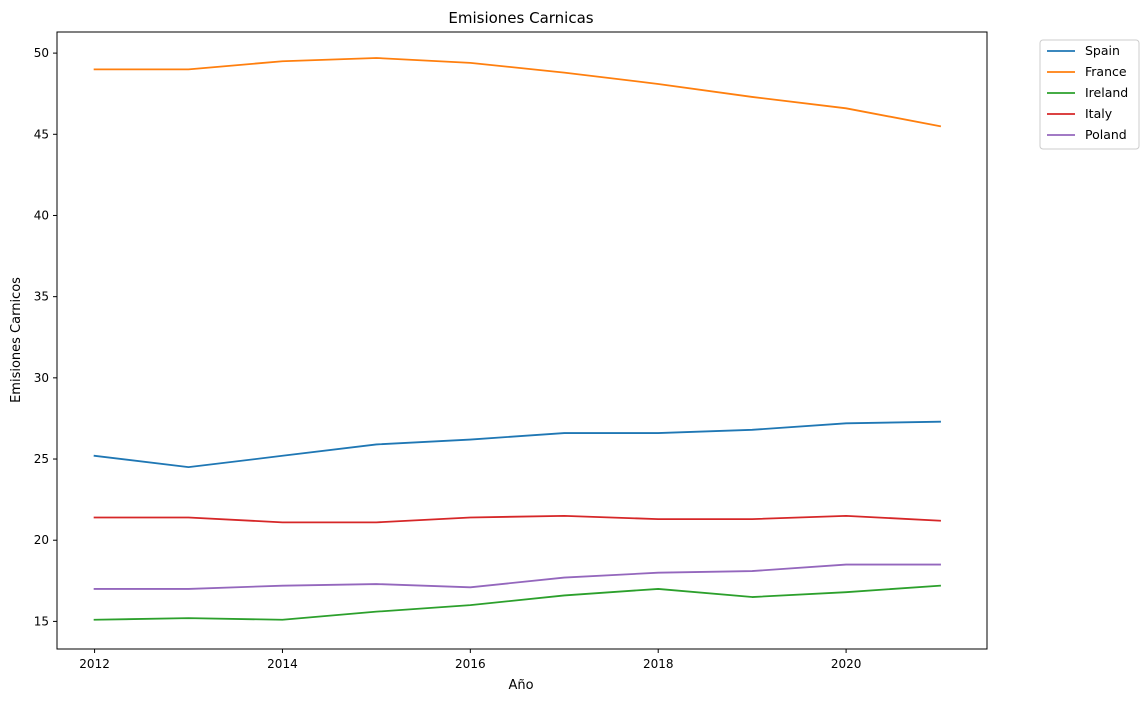 The width and height of the screenshot is (1148, 701). What do you see at coordinates (41, 621) in the screenshot?
I see `y-tick-label: 15` at bounding box center [41, 621].